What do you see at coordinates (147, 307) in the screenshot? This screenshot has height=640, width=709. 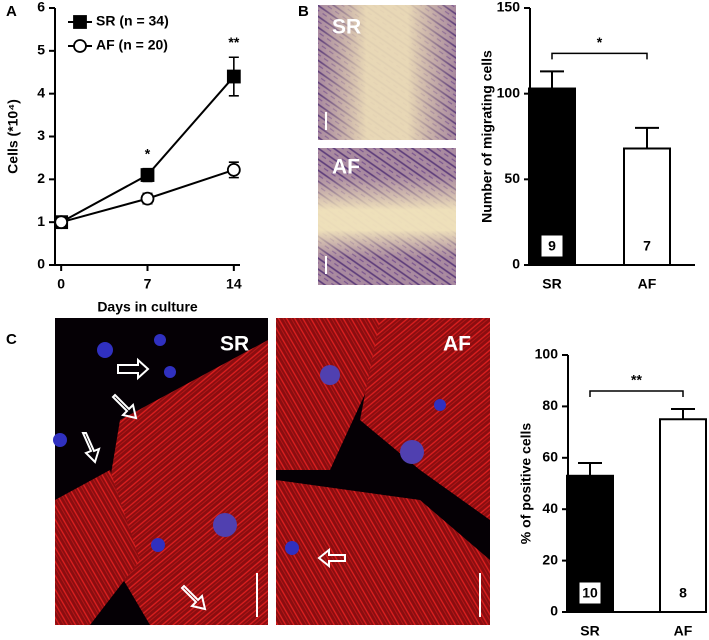 I see `x-axis-label: Days in culture` at bounding box center [147, 307].